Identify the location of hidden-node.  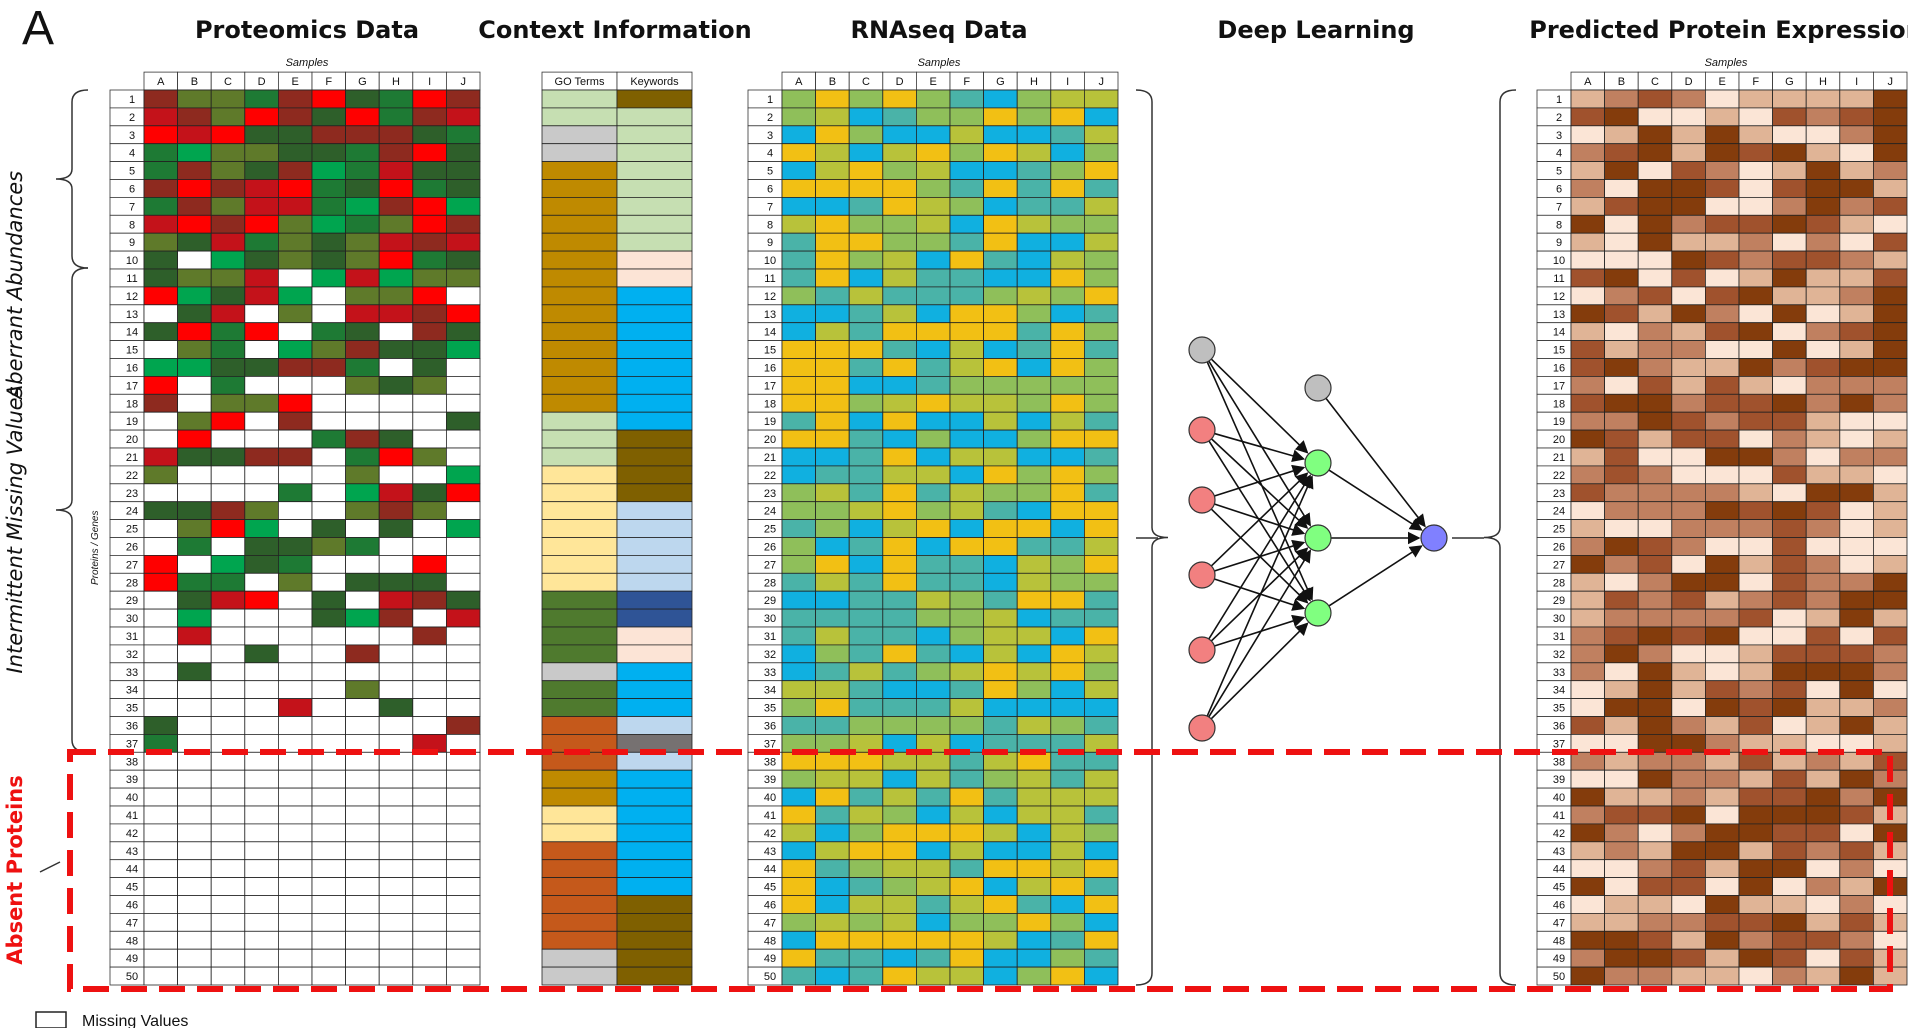
(1318, 538).